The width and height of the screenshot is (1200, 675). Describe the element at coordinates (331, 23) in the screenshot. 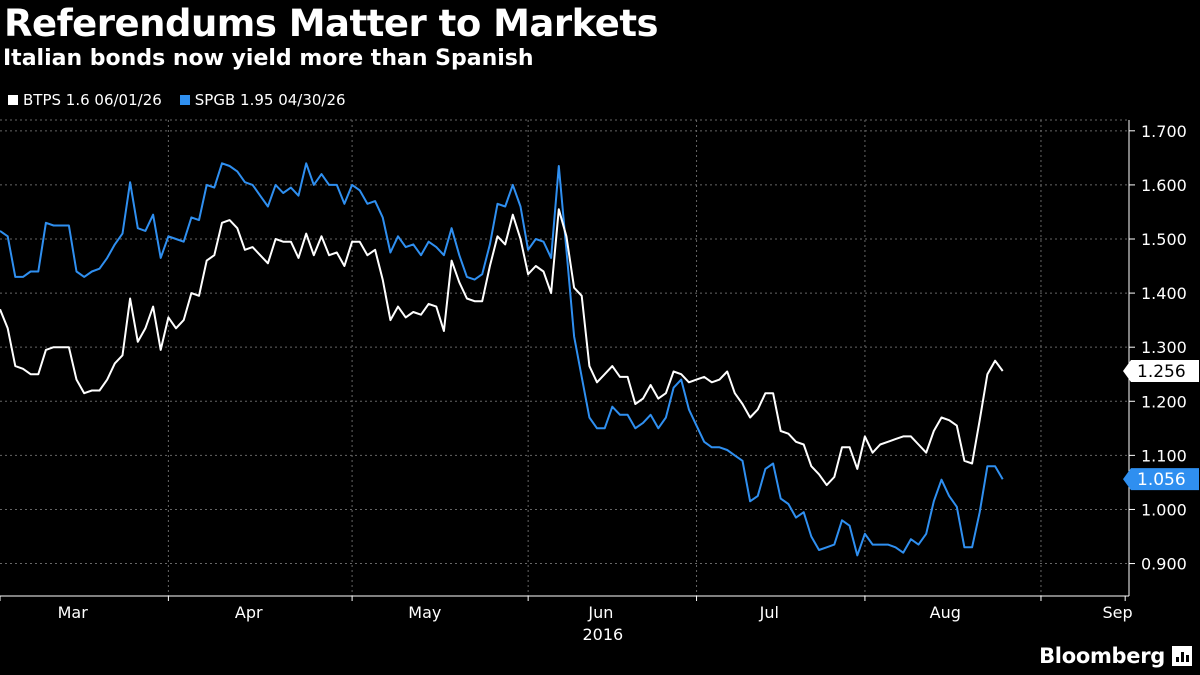

I see `chart-title: Referendums Matter to Markets` at that location.